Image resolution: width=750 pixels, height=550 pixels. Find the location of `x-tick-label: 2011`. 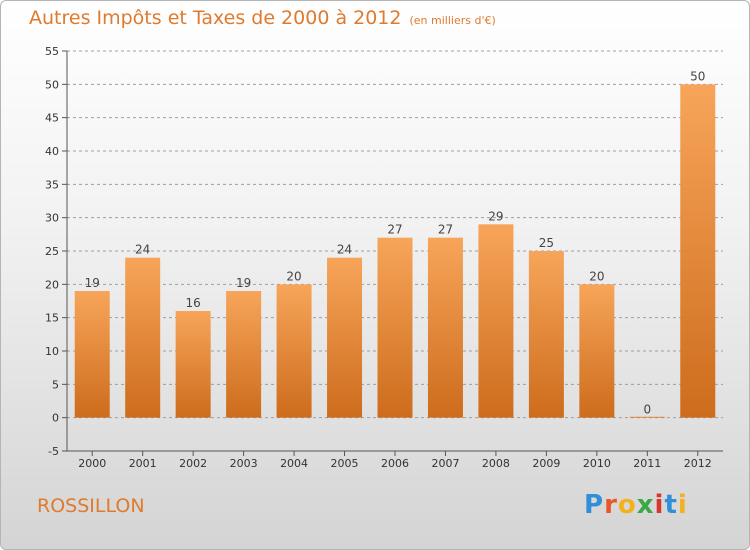

x-tick-label: 2011 is located at coordinates (647, 463).